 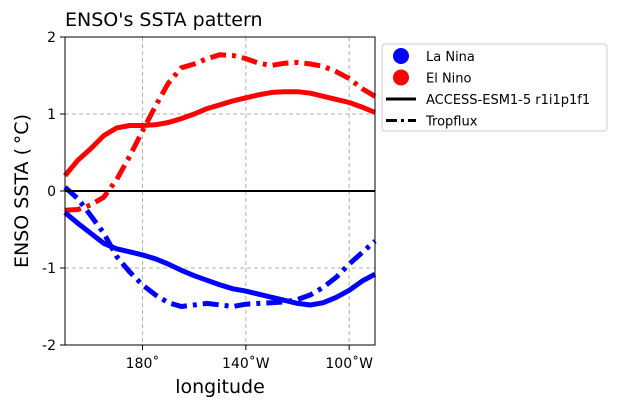 I want to click on y-tick-label: -2, so click(x=49, y=346).